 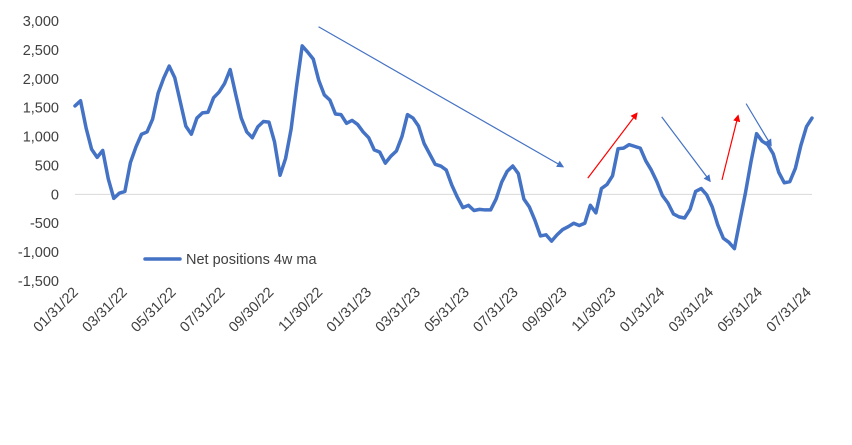 I want to click on x-tick-label: 07/31/24, so click(x=789, y=310).